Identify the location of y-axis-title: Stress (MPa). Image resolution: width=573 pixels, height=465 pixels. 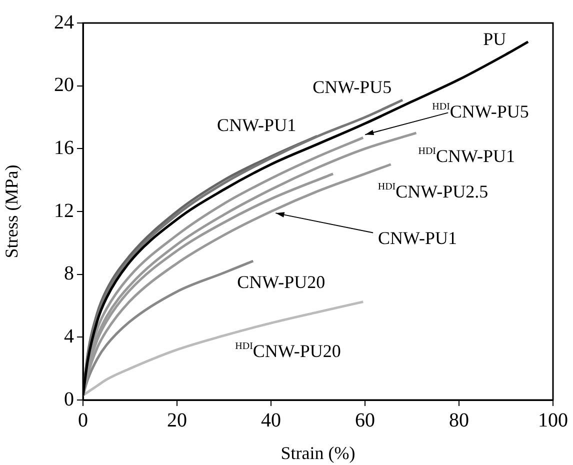
(12, 211).